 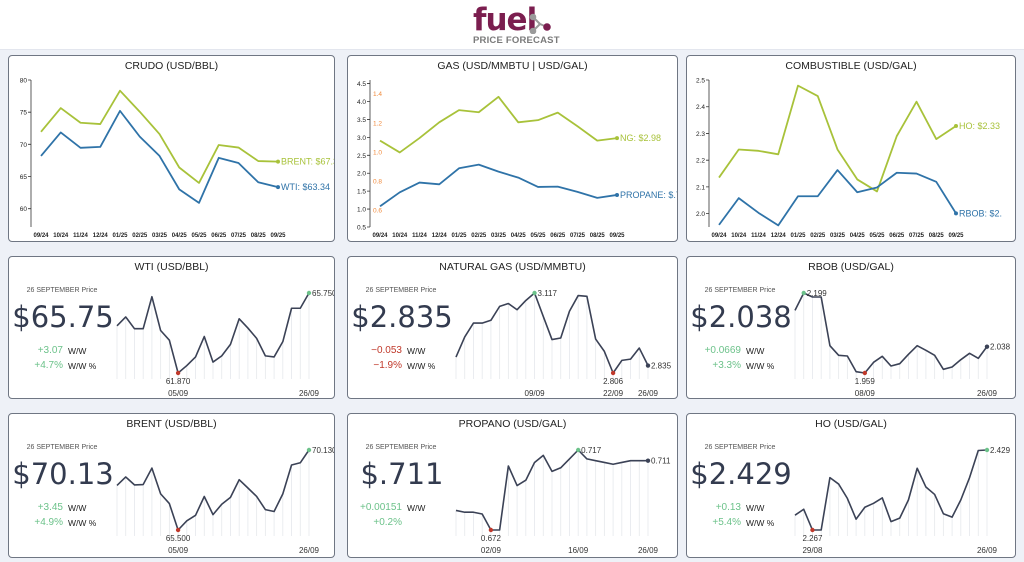 What do you see at coordinates (50, 507) in the screenshot?
I see `weekly-change: +3.45` at bounding box center [50, 507].